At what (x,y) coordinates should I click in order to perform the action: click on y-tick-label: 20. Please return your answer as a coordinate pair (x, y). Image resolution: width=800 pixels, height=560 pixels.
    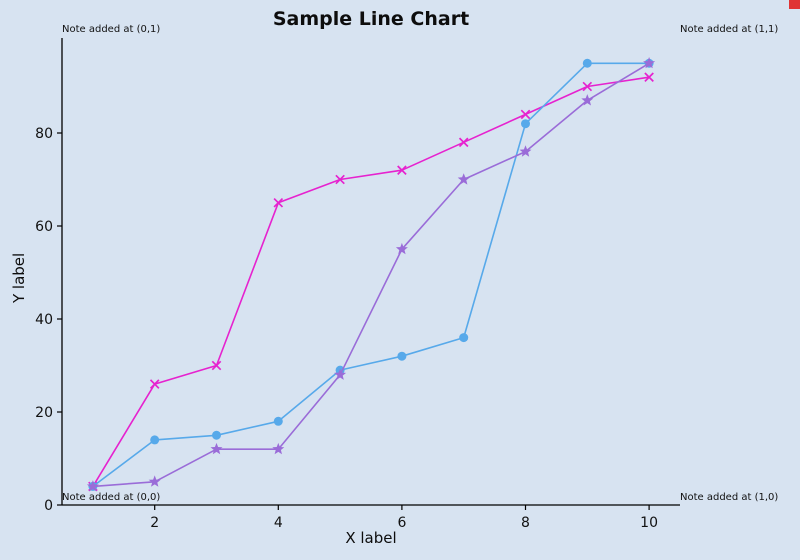
    Looking at the image, I should click on (44, 413).